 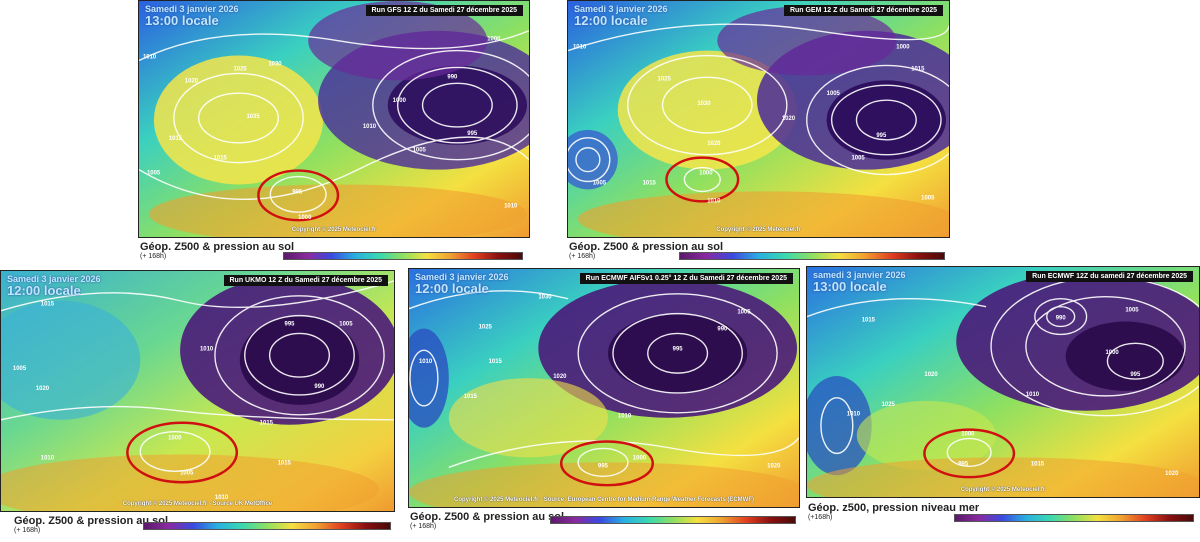 I want to click on forecast-date: samedi 3 janvier 2026 13:00 locale, so click(x=859, y=282).